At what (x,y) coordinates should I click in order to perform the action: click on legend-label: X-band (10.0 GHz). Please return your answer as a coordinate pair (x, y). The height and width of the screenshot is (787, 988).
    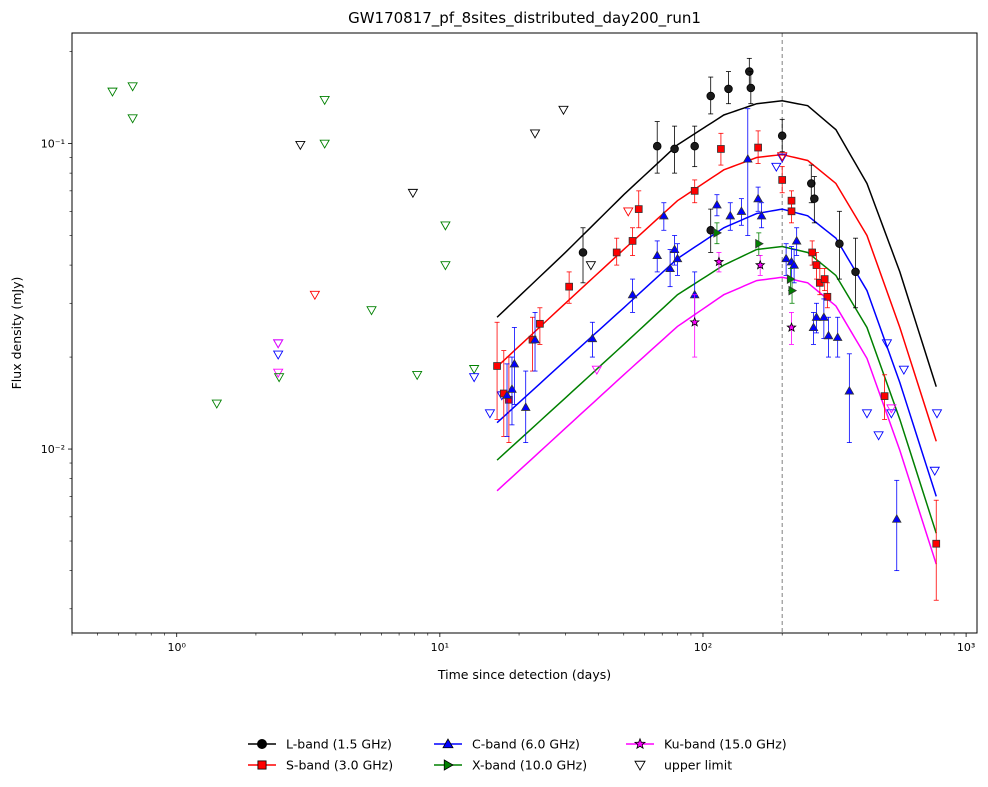
    Looking at the image, I should click on (529, 765).